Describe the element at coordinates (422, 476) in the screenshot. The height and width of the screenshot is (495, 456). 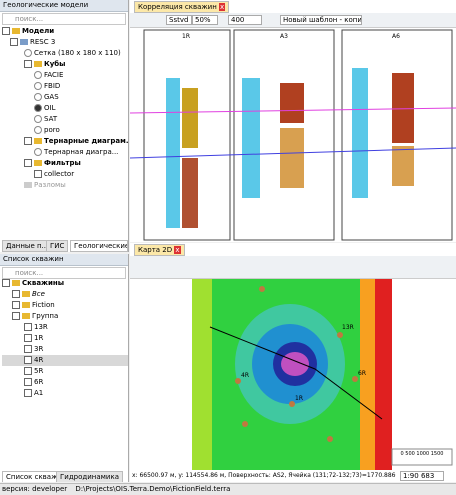
I see `scale-select: 1:90 683` at that location.